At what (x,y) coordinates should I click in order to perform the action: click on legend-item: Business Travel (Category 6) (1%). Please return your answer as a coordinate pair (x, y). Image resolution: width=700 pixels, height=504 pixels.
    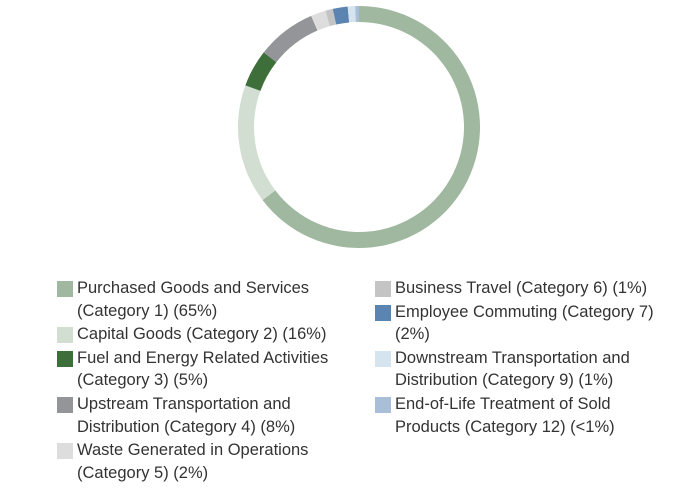
    Looking at the image, I should click on (520, 288).